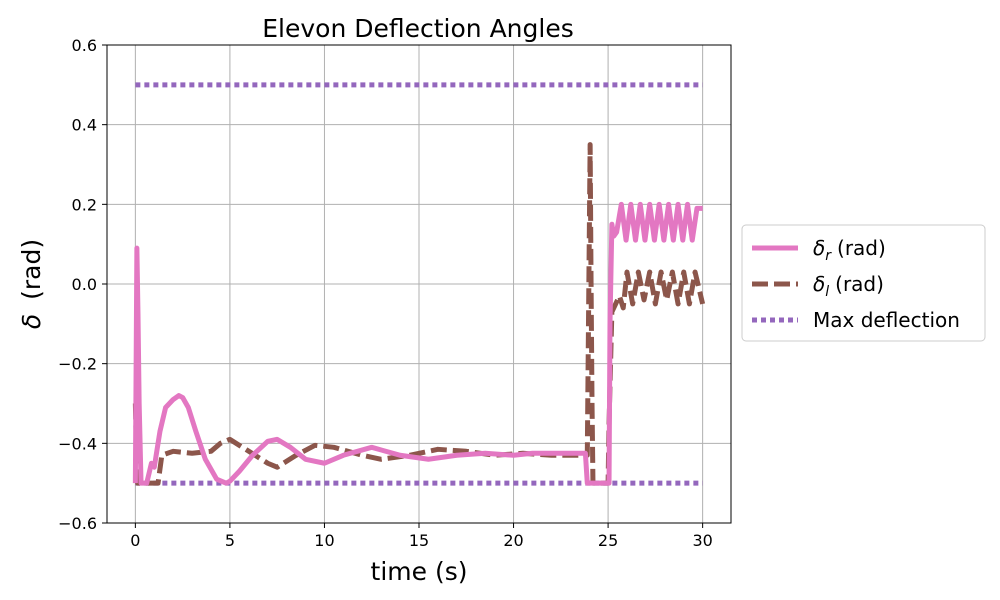  I want to click on x-axis-label: time (s), so click(419, 571).